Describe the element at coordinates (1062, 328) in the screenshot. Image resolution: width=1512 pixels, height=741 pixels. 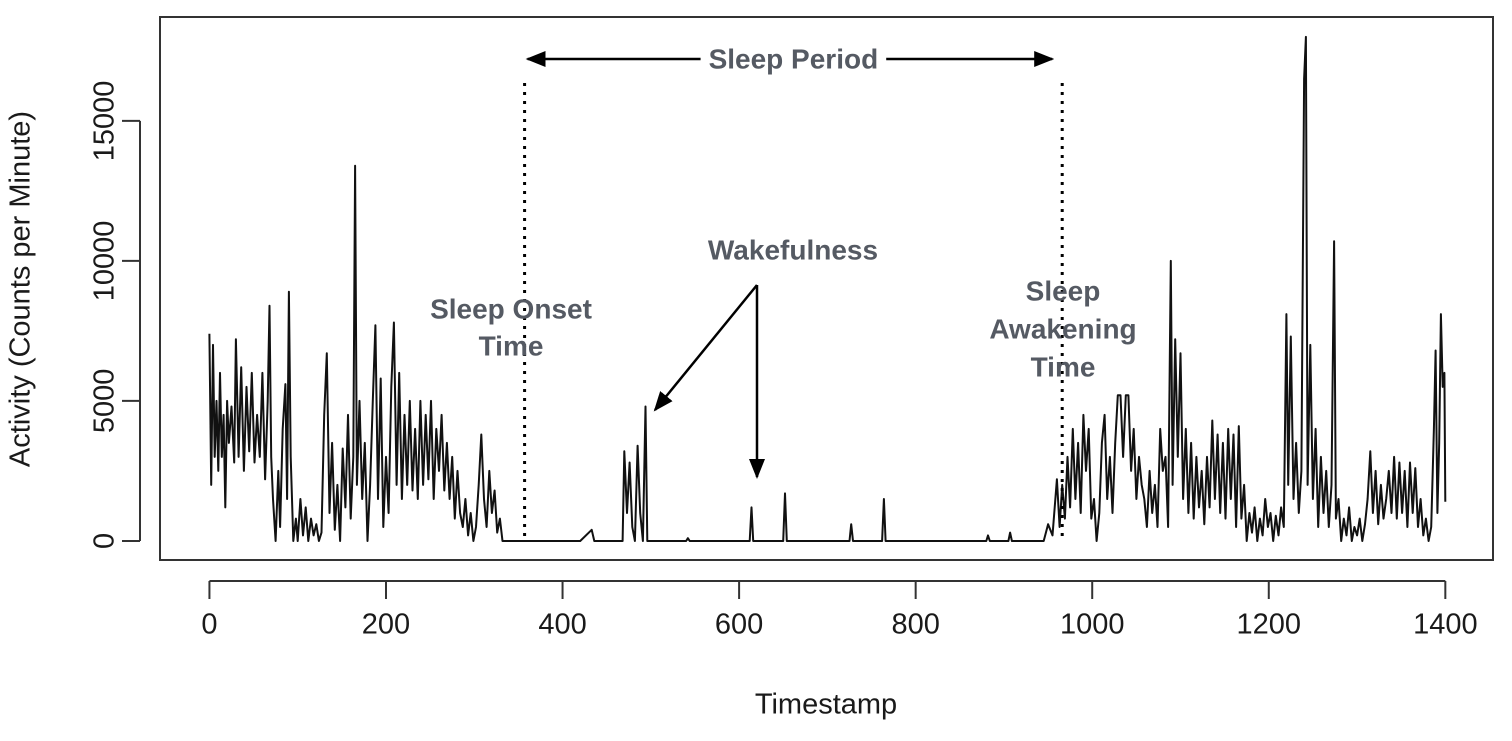
I see `annotation-text: Awakening` at that location.